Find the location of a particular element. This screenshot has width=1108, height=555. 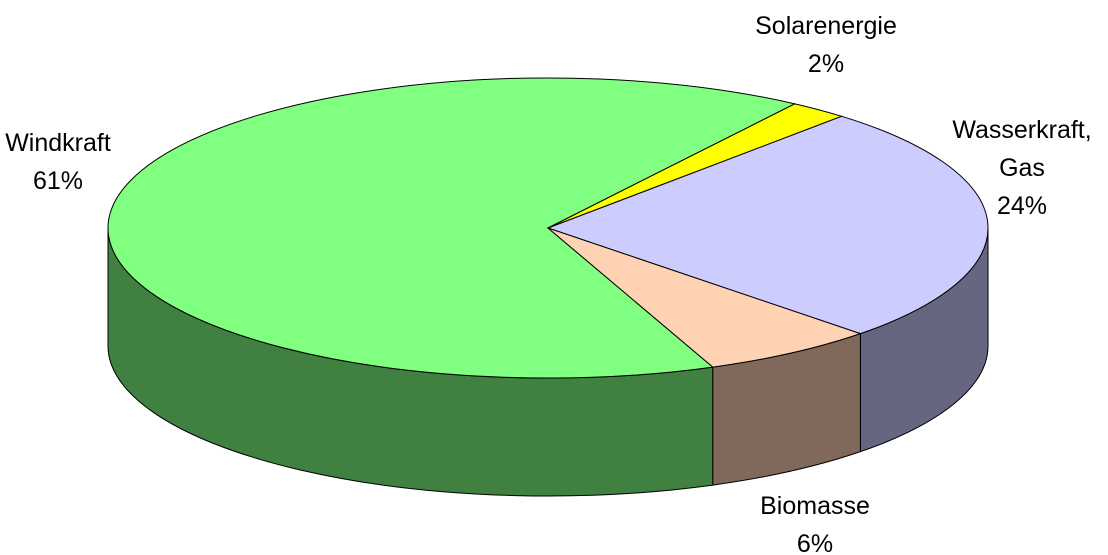

slice-value: 61% is located at coordinates (58, 181).